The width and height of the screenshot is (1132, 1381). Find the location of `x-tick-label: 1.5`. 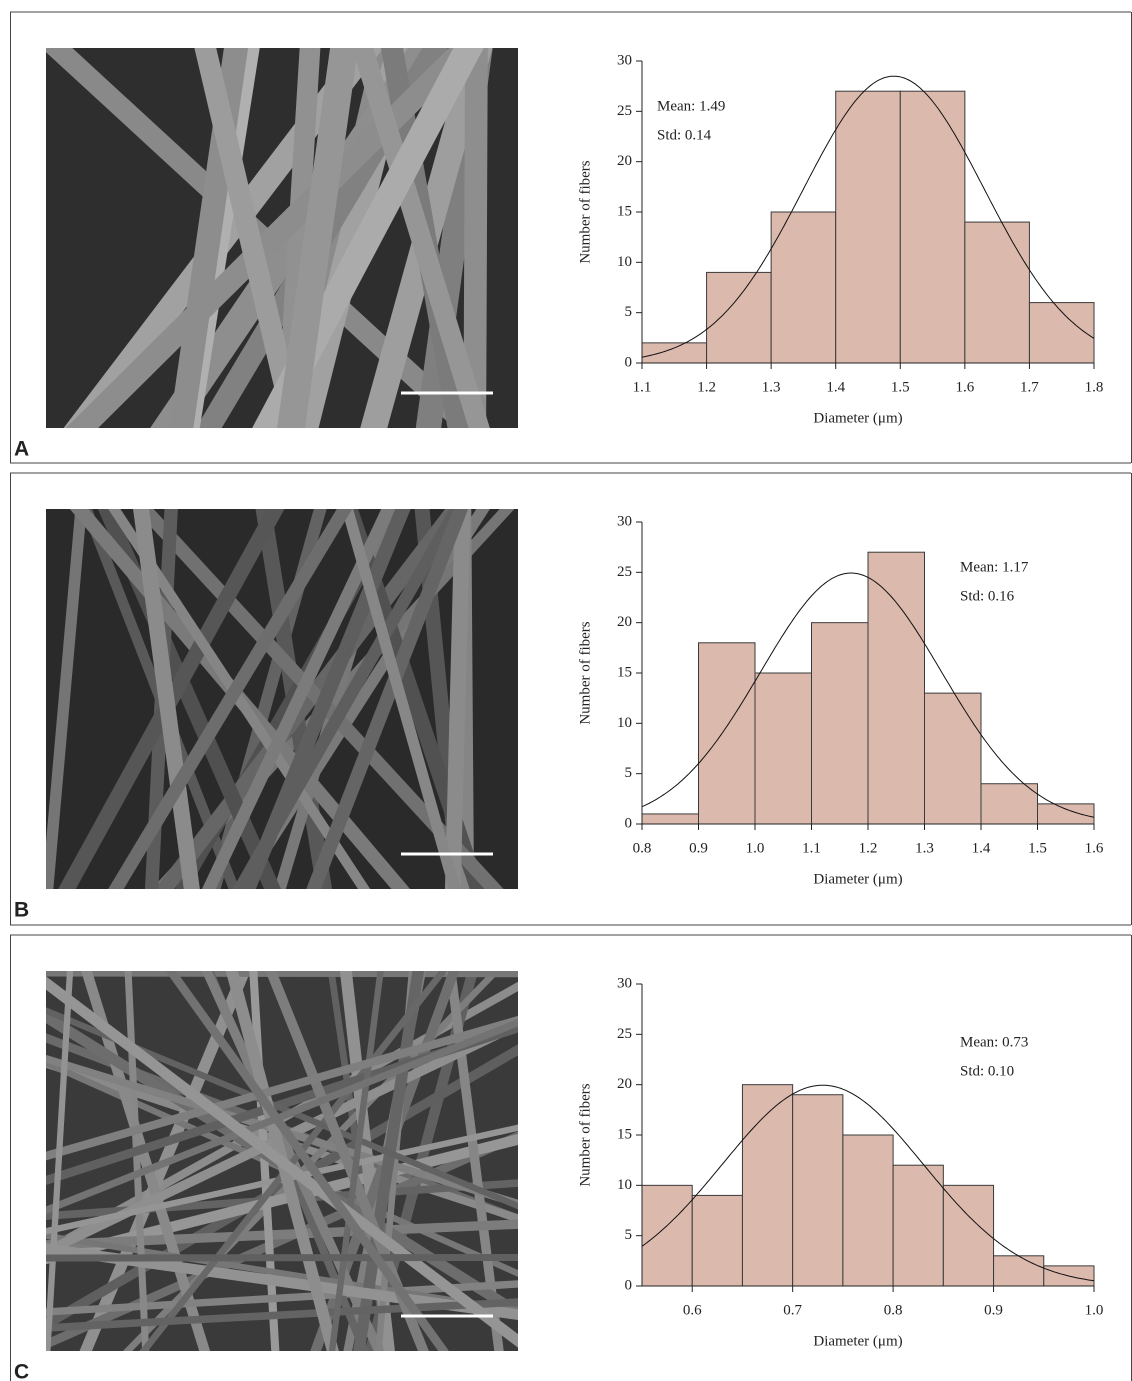

x-tick-label: 1.5 is located at coordinates (900, 387).